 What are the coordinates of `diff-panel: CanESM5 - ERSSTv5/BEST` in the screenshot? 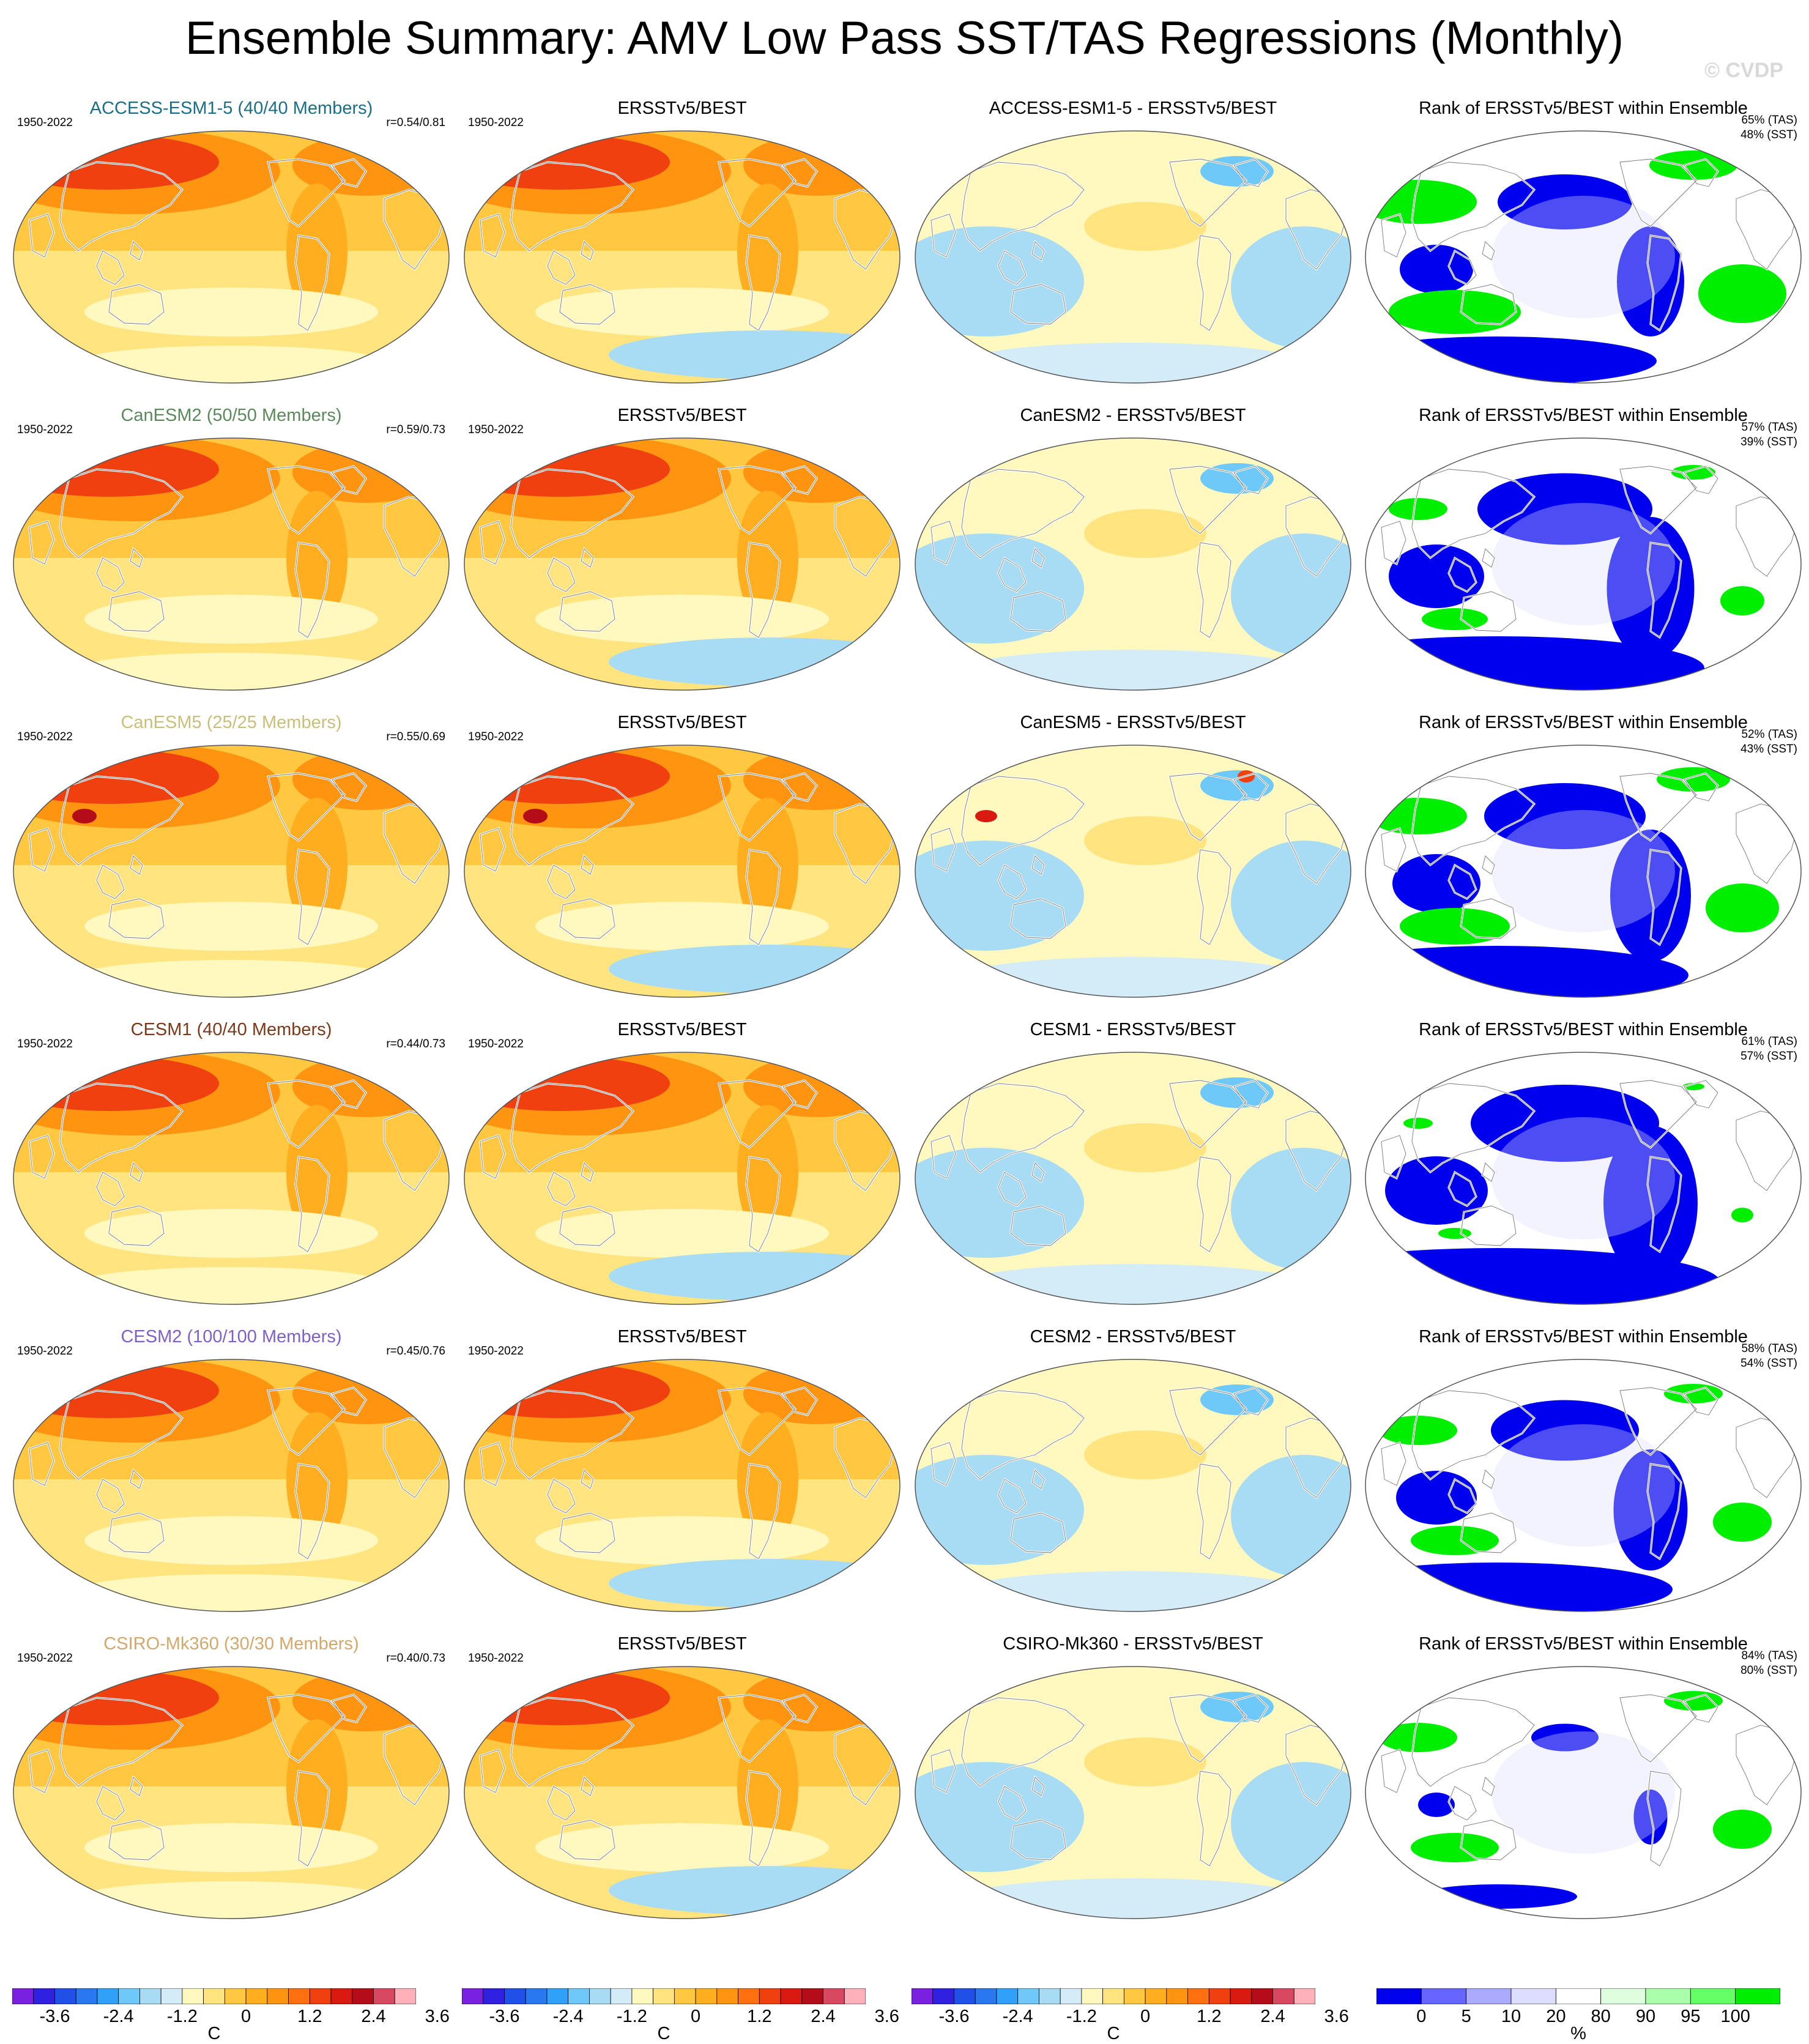 It's located at (1133, 856).